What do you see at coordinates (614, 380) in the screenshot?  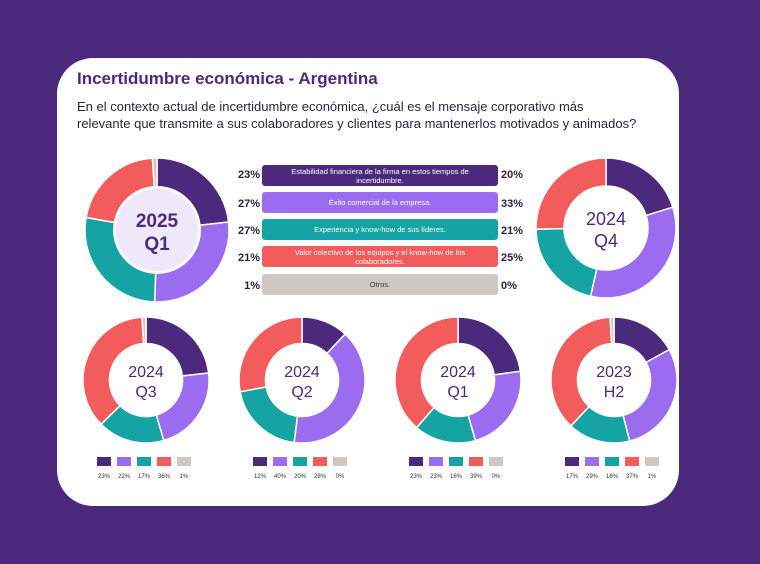 I see `donut-2023-h2: 2023 H2` at bounding box center [614, 380].